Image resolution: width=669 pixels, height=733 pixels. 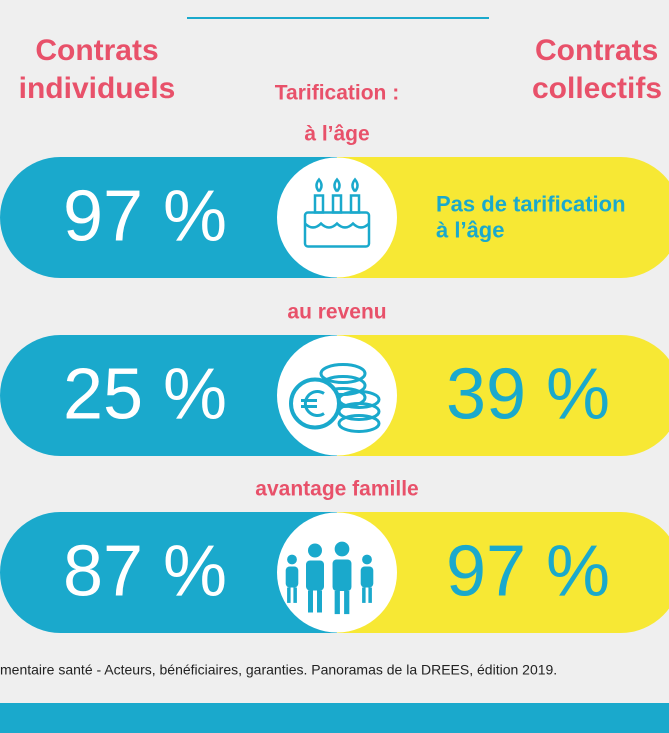 What do you see at coordinates (96, 50) in the screenshot?
I see `left-title: Contrats` at bounding box center [96, 50].